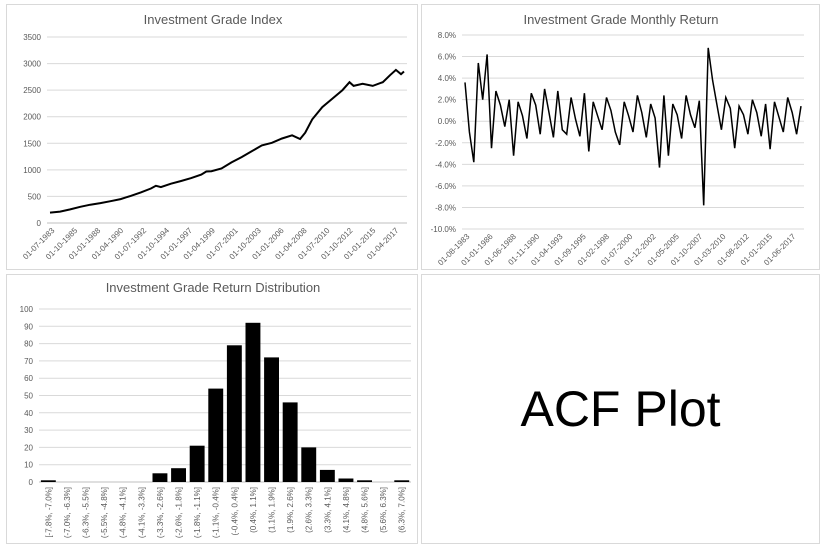 The height and width of the screenshot is (549, 826). I want to click on y-tick-label: 500, so click(35, 196).